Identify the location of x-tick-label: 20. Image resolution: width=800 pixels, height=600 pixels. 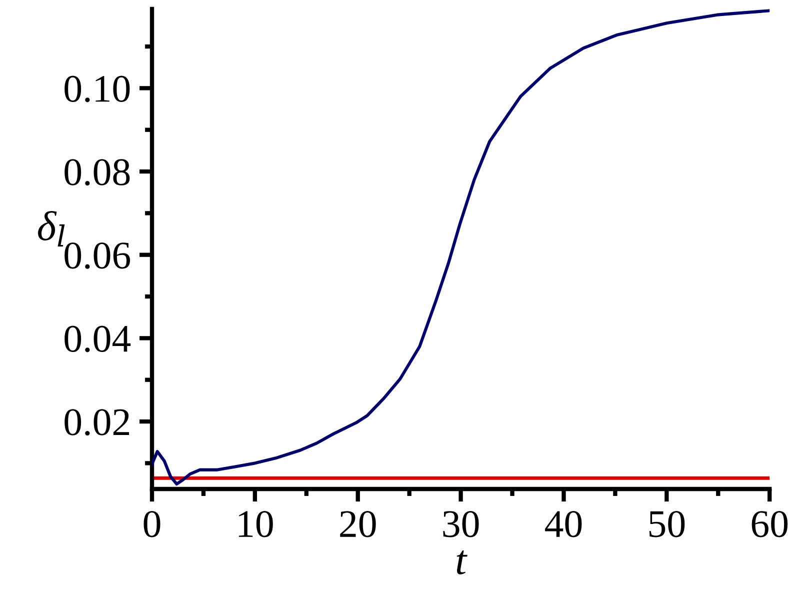
(358, 524).